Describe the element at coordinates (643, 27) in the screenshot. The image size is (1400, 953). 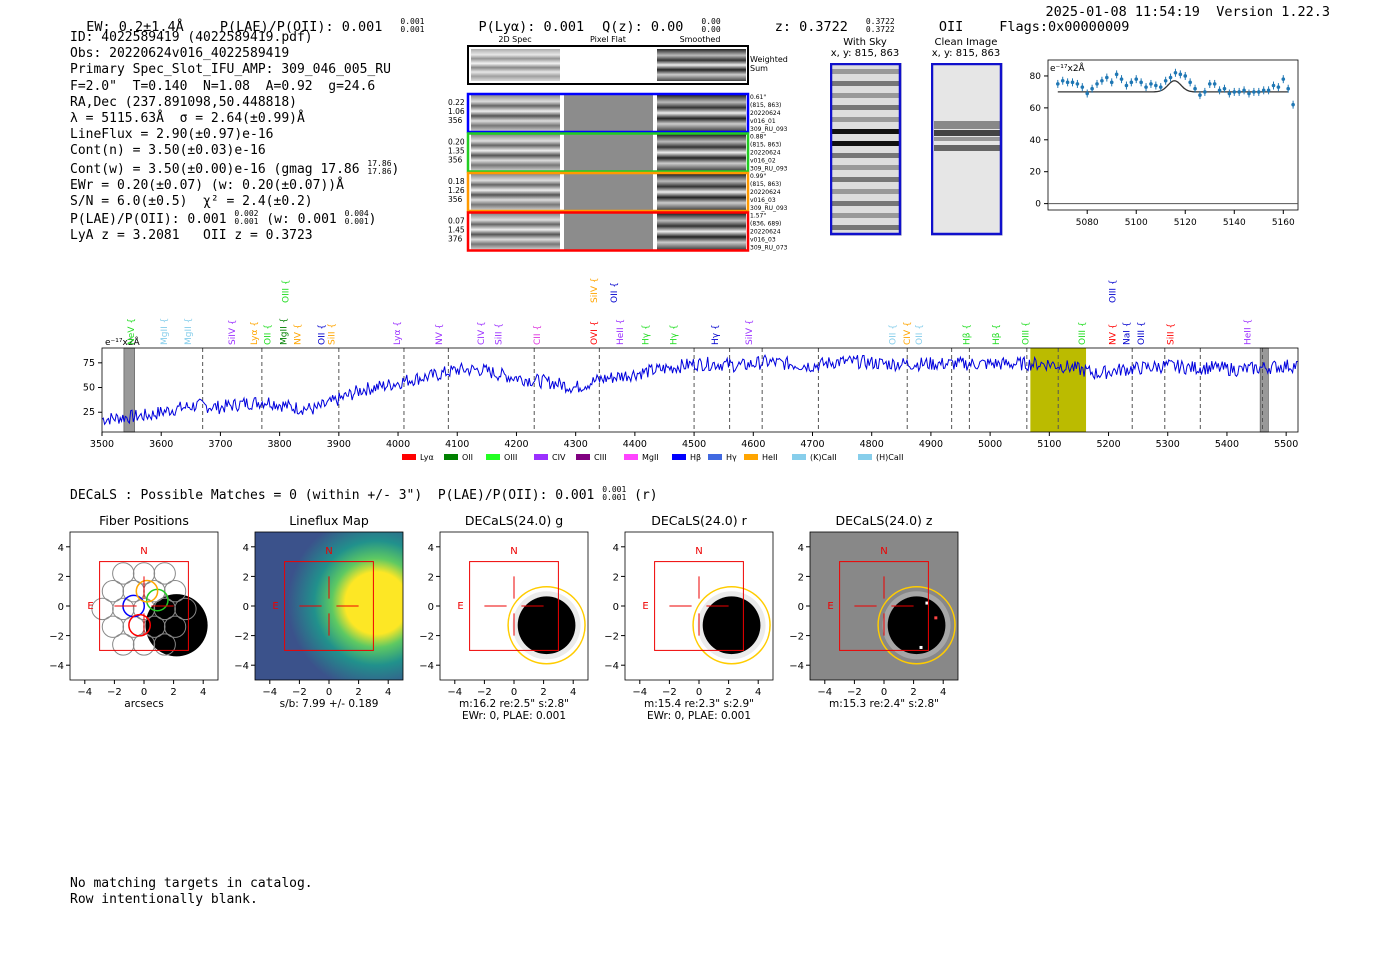
I see `qz-value: Q(z): 0.00` at that location.